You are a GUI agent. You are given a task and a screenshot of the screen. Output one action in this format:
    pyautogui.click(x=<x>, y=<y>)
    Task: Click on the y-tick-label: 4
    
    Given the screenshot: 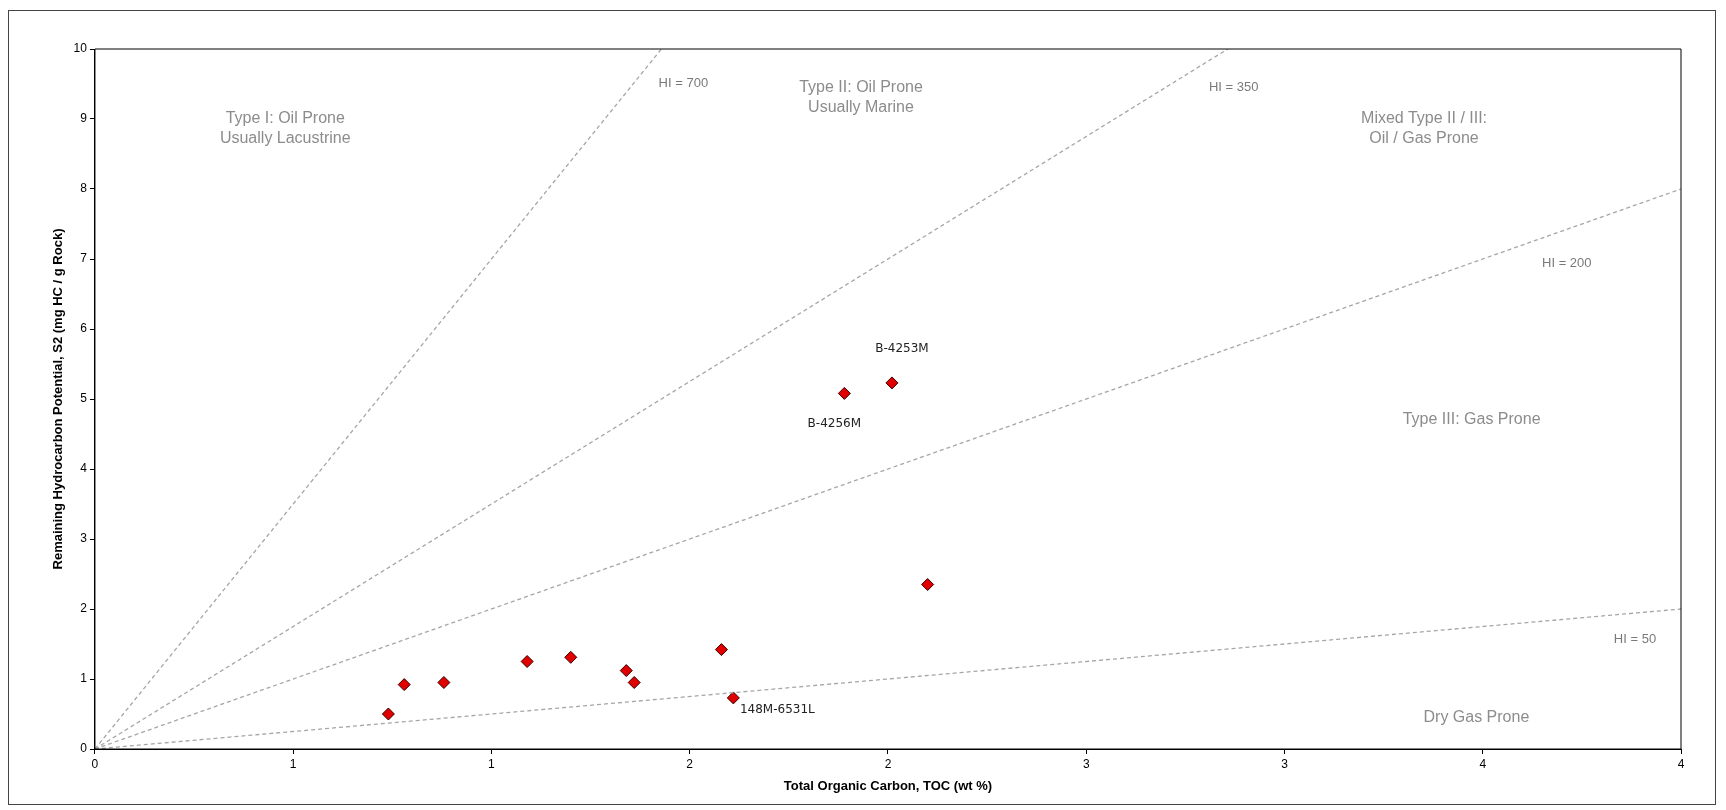 What is the action you would take?
    pyautogui.click(x=84, y=468)
    